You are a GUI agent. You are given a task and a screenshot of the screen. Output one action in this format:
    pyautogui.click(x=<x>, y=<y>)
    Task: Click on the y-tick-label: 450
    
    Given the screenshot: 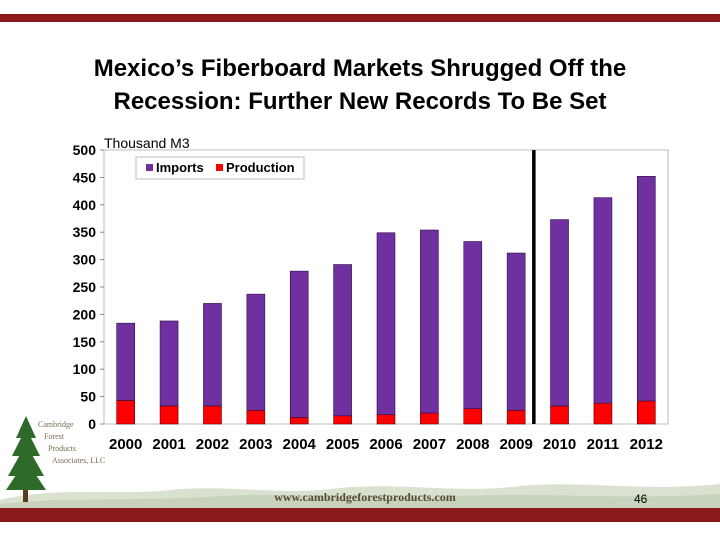 What is the action you would take?
    pyautogui.click(x=85, y=177)
    